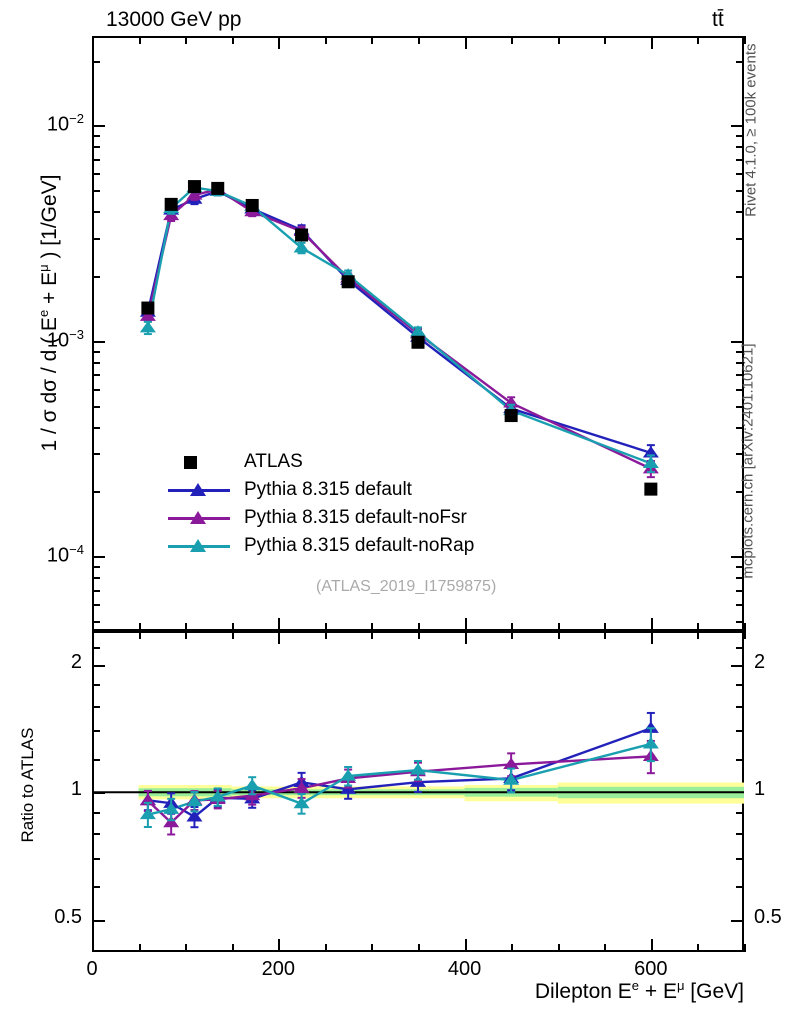 The width and height of the screenshot is (786, 1024). I want to click on legend-label-3: Pythia 8.315 default-noRap, so click(359, 545).